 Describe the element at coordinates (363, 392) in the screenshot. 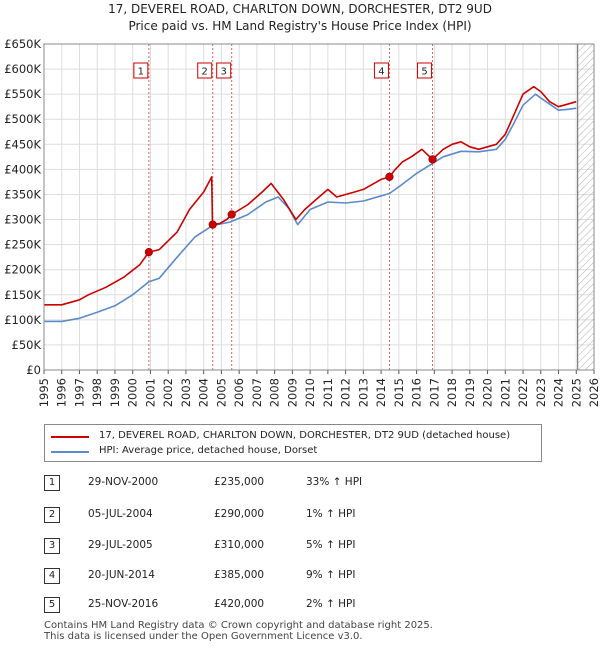

I see `x-tick-label: 2013` at that location.